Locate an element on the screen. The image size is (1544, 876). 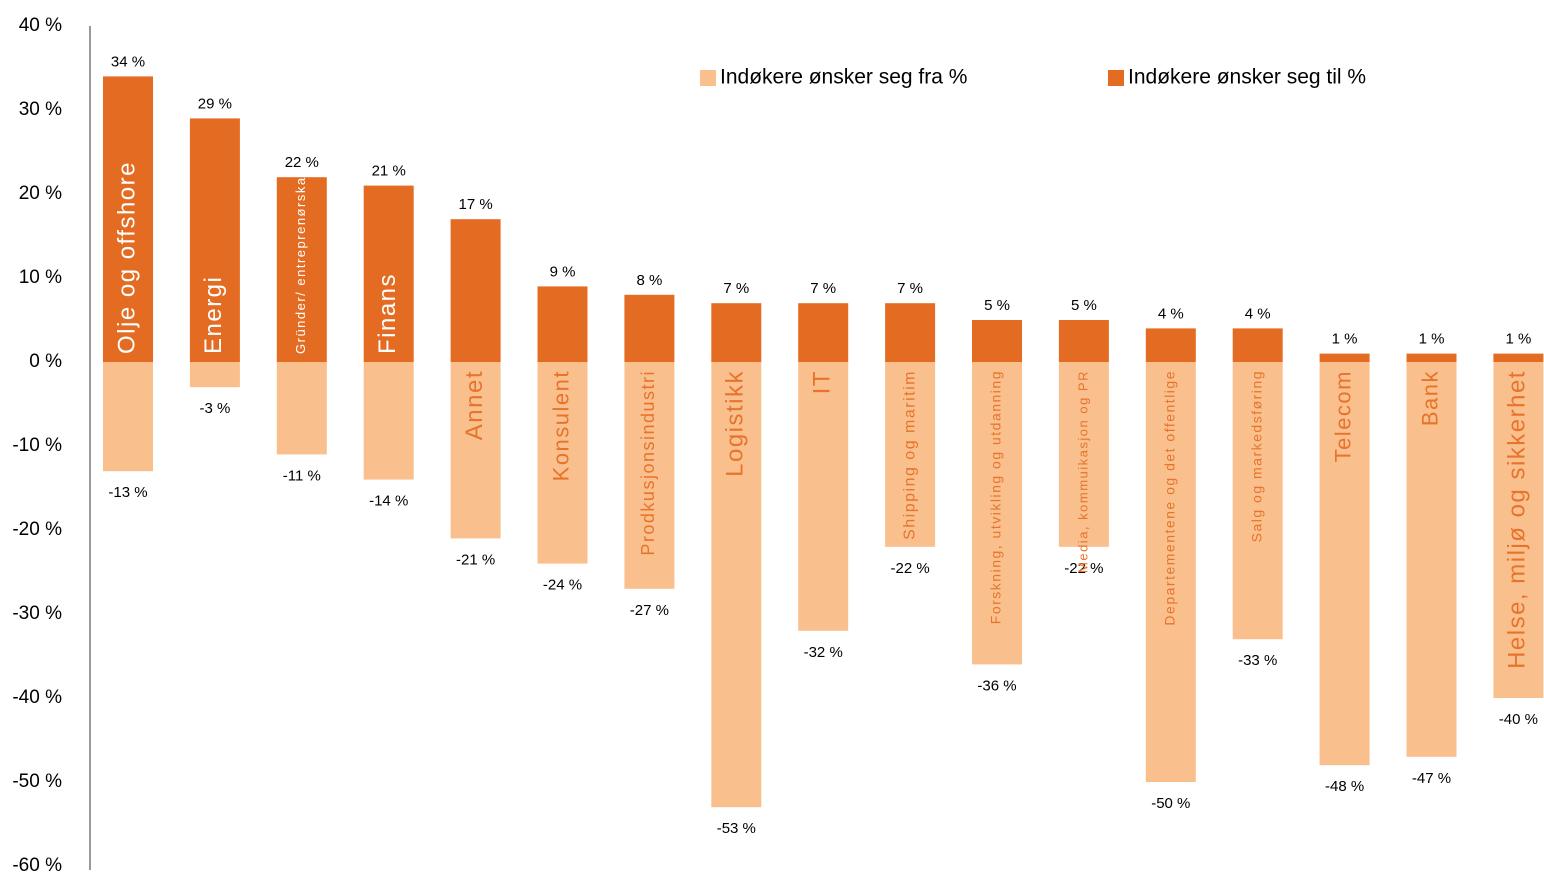
value-label: 21 % is located at coordinates (389, 171).